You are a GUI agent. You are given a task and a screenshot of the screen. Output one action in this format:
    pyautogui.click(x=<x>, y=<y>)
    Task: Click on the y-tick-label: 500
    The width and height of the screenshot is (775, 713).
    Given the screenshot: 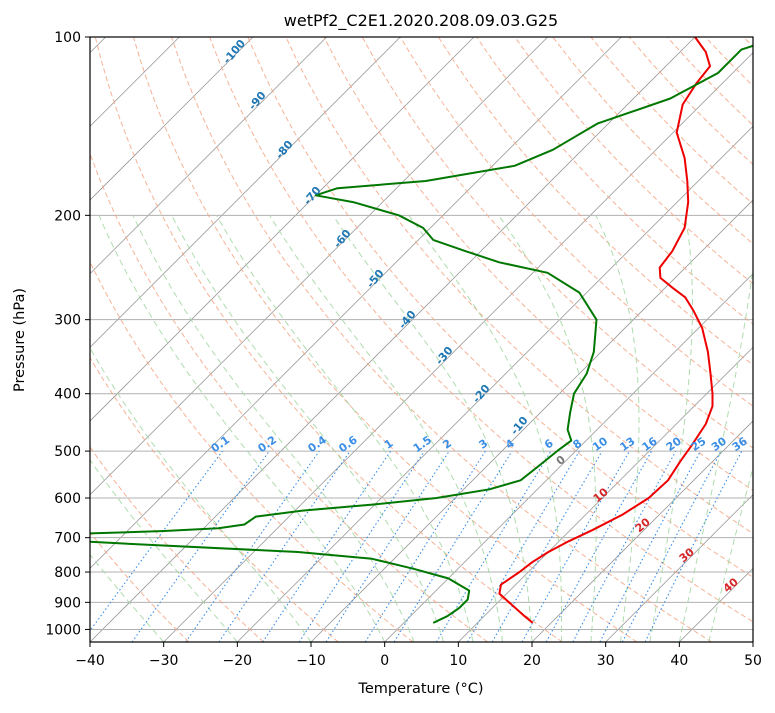 What is the action you would take?
    pyautogui.click(x=67, y=452)
    